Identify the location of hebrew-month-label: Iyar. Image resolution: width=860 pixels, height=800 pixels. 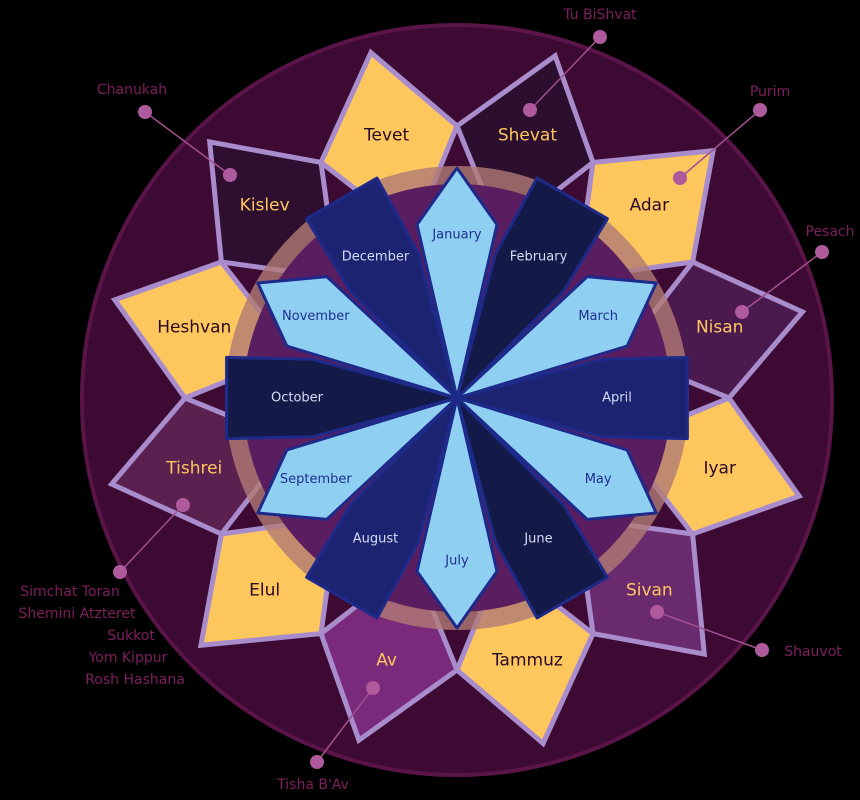
(719, 468).